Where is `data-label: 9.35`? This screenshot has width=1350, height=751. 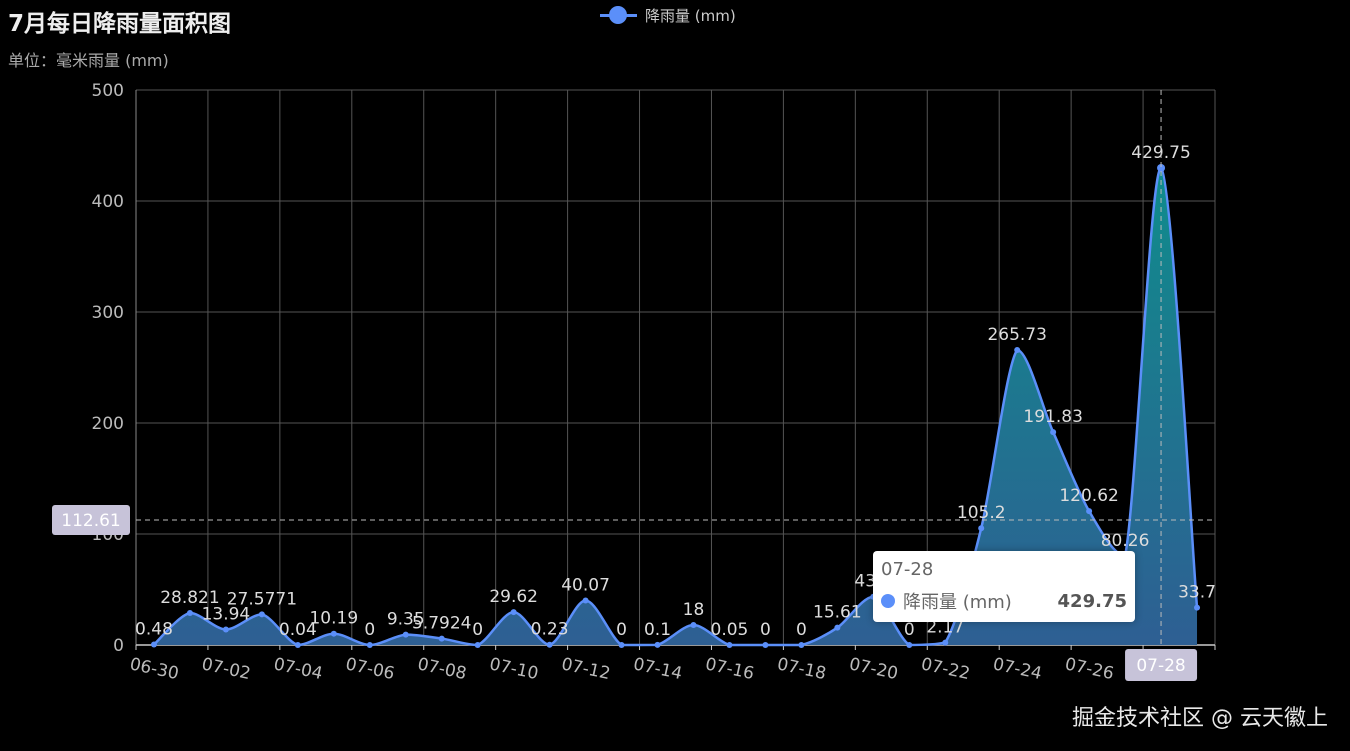
data-label: 9.35 is located at coordinates (406, 620).